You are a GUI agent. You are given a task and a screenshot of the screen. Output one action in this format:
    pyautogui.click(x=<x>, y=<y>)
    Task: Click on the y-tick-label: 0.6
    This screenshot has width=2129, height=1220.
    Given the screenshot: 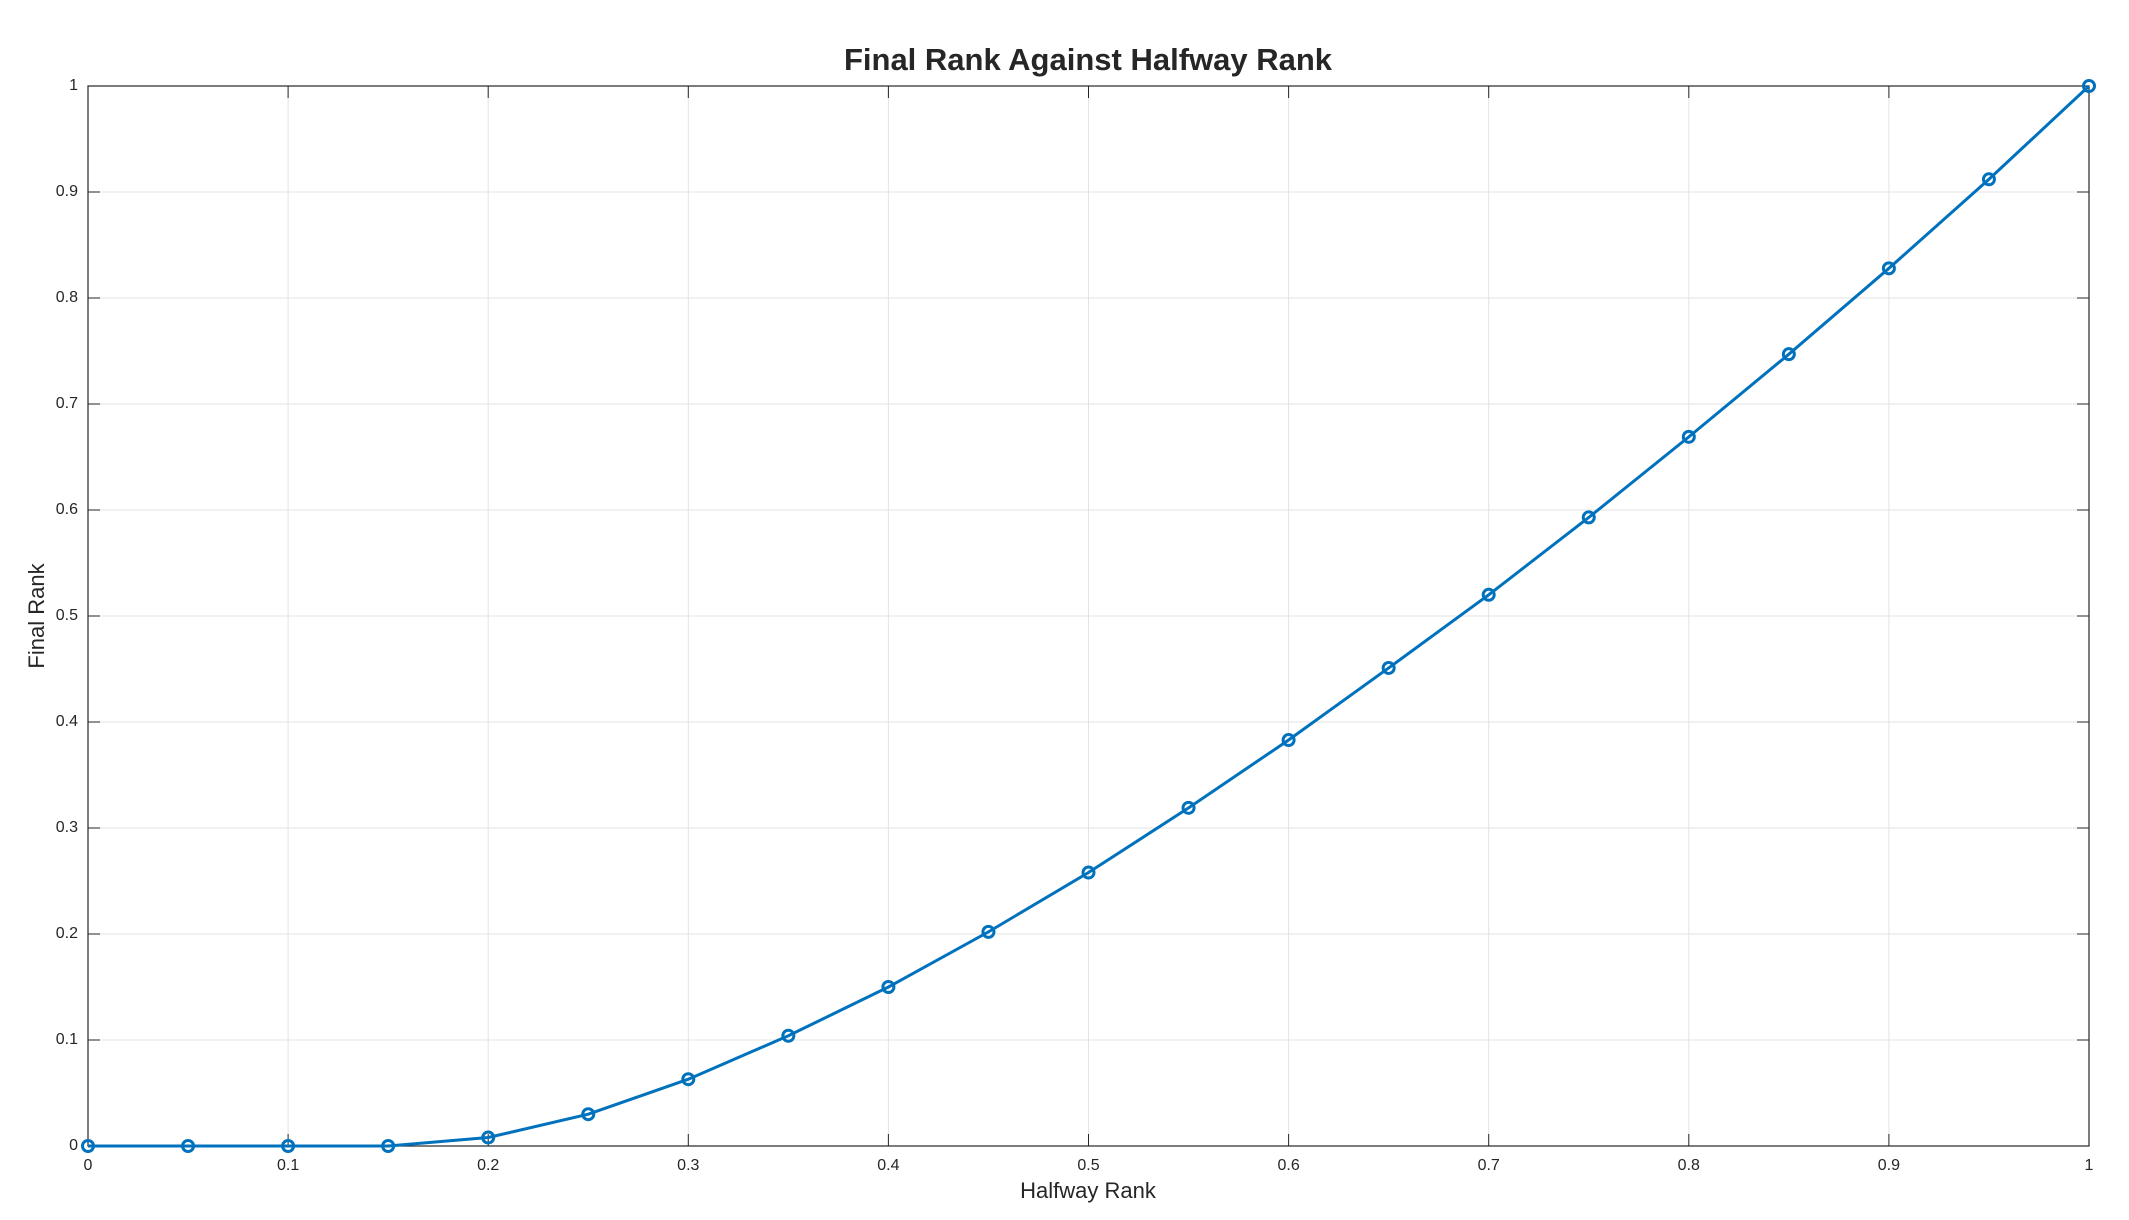 What is the action you would take?
    pyautogui.click(x=67, y=509)
    